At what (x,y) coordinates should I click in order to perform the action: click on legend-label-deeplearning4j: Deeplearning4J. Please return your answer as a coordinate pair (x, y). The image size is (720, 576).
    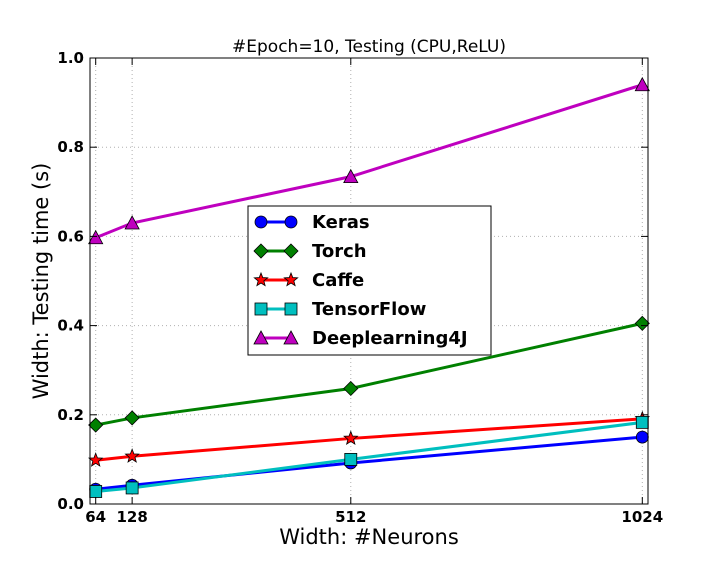
    Looking at the image, I should click on (390, 338).